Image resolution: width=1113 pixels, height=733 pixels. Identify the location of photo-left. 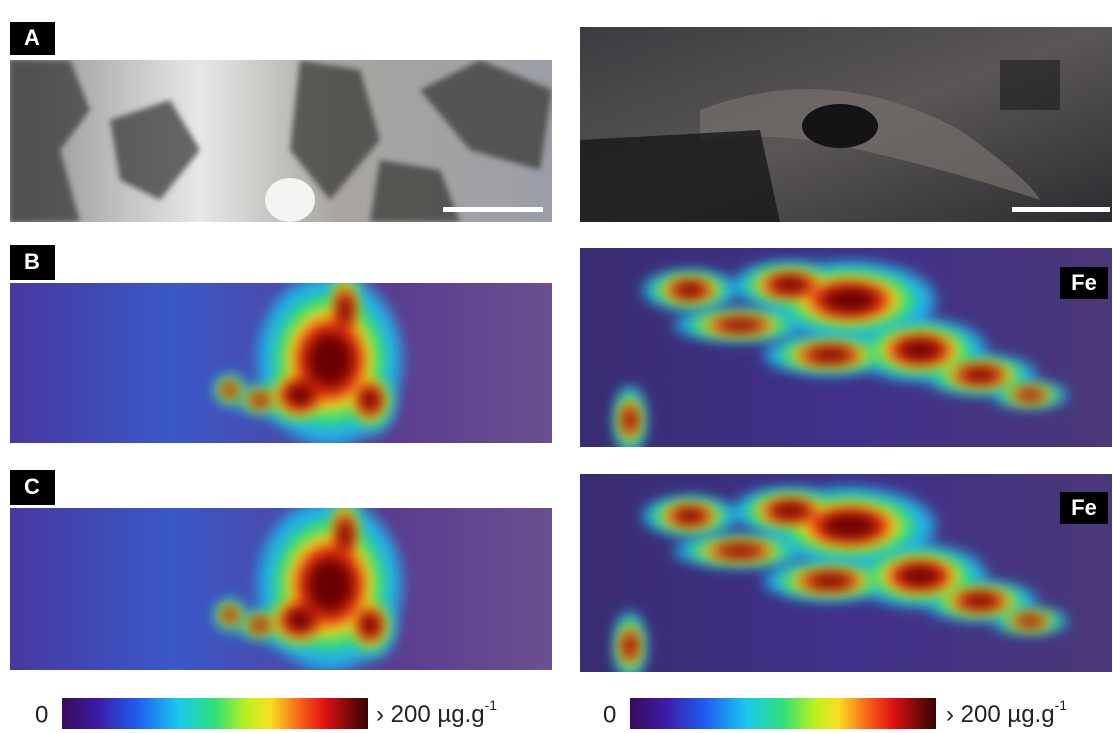
(281, 141).